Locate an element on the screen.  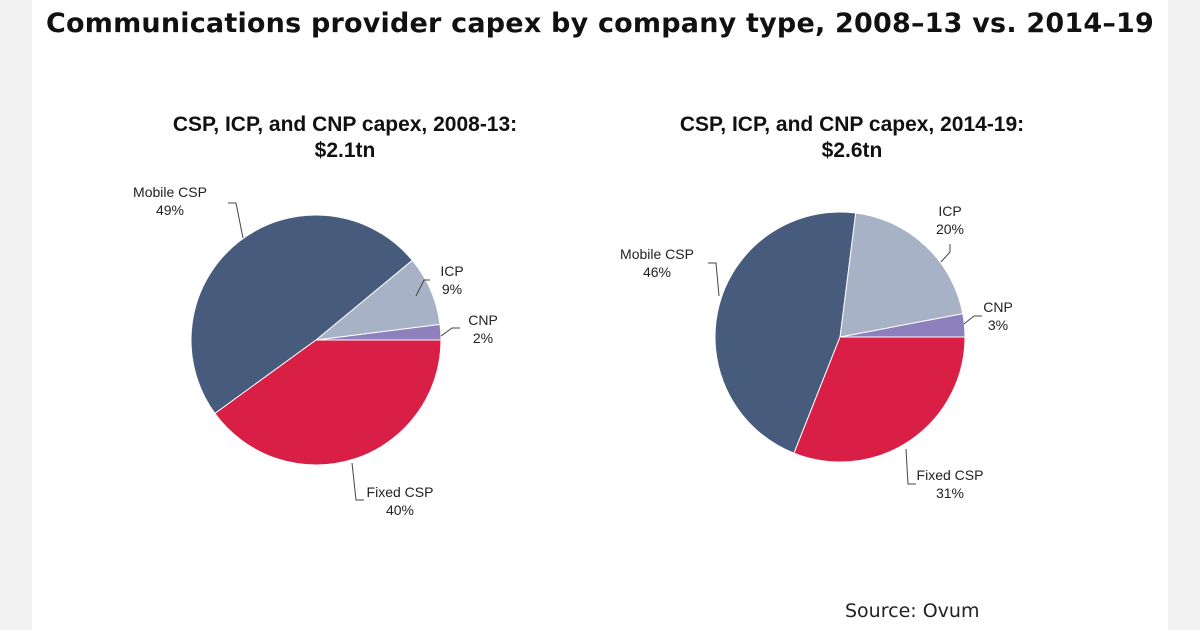
chart-1-title-line2: $2.1tn is located at coordinates (345, 150).